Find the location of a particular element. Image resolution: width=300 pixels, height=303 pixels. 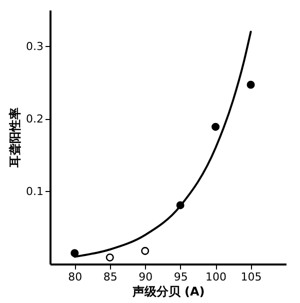

x-tick-label: 85 is located at coordinates (110, 277).